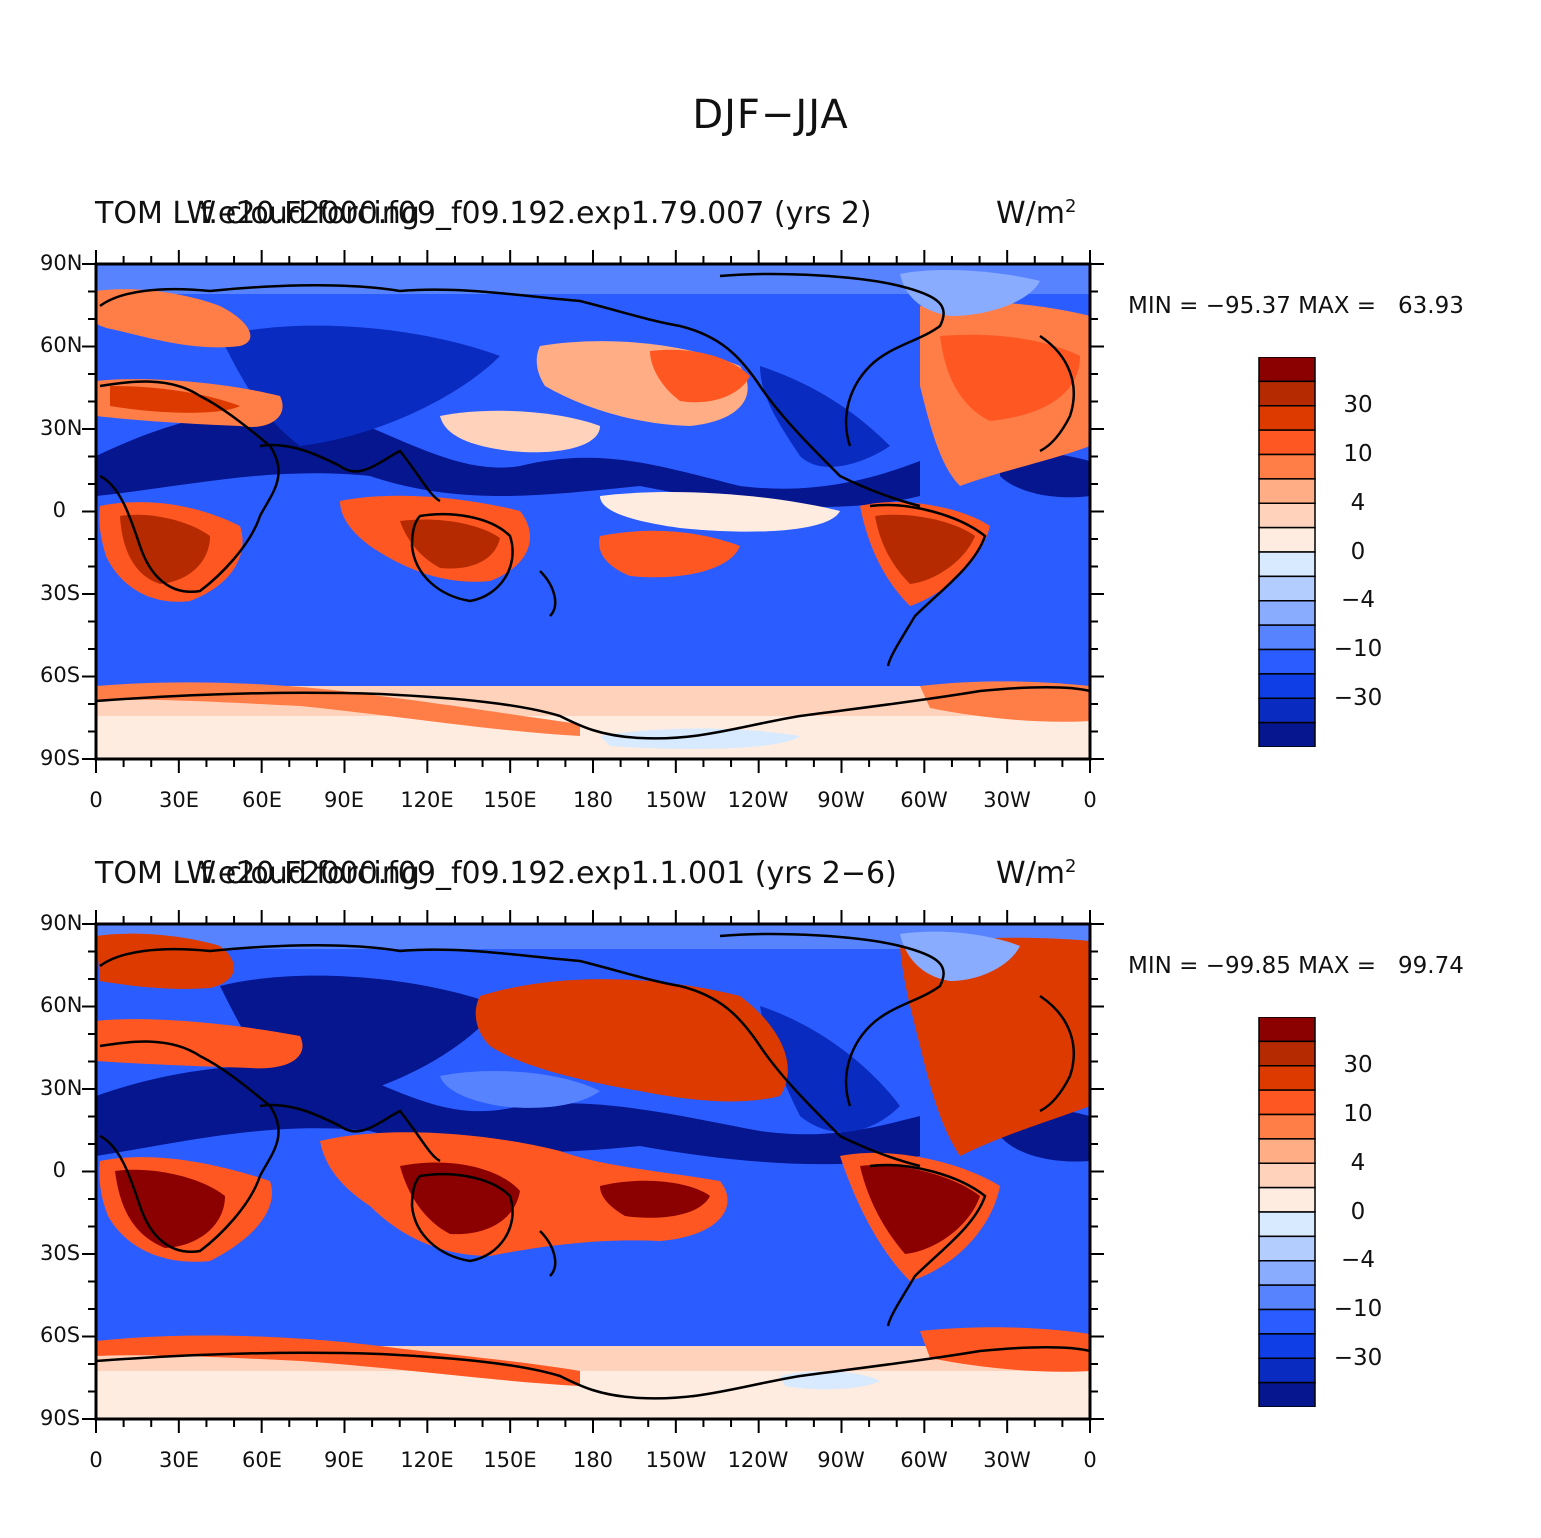  Describe the element at coordinates (1381, 966) in the screenshot. I see `max-value: MAX = 99.74` at that location.